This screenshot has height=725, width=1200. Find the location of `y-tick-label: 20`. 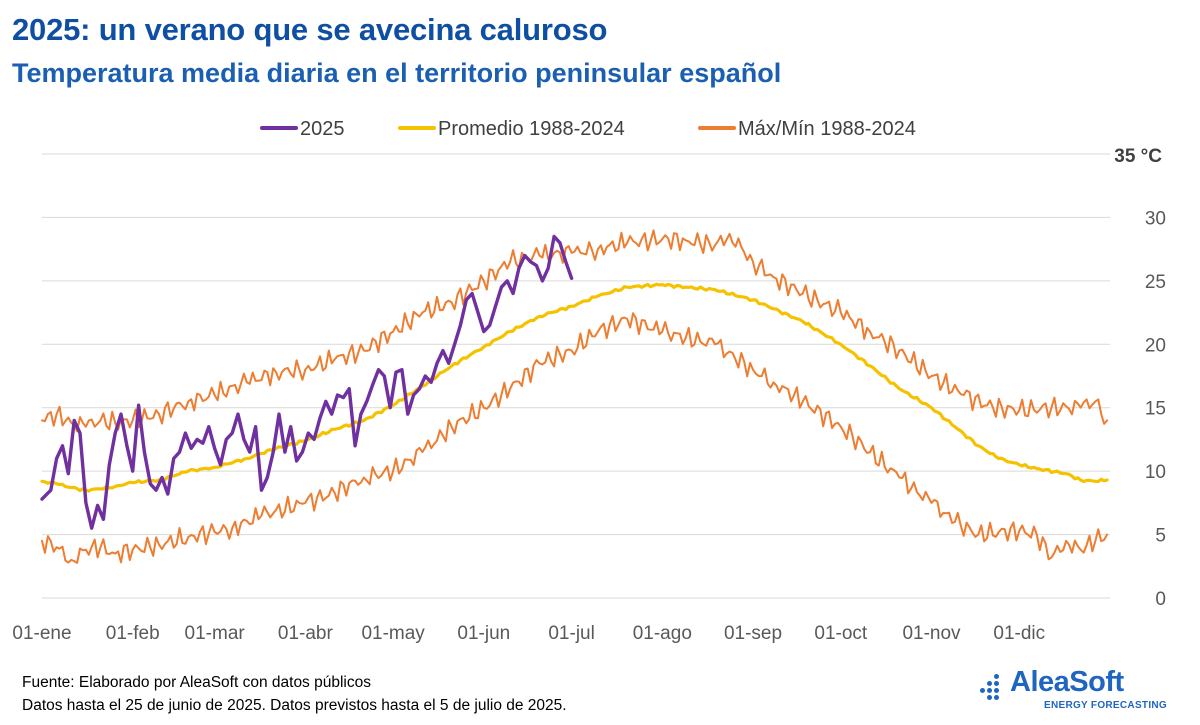

y-tick-label: 20 is located at coordinates (1155, 345).